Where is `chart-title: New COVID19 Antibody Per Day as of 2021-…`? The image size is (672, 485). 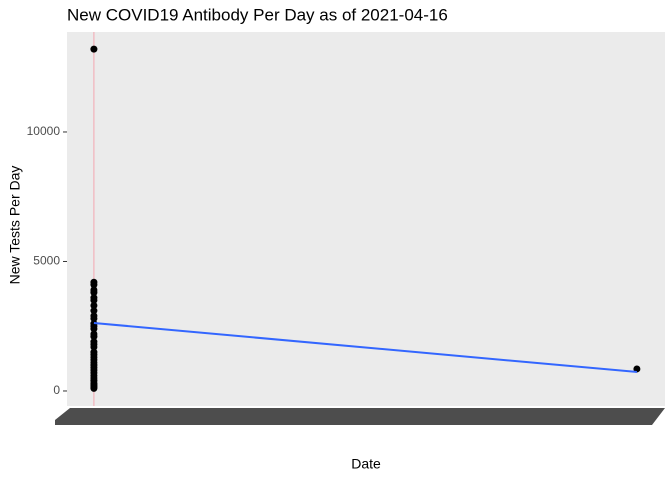 chart-title: New COVID19 Antibody Per Day as of 2021-… is located at coordinates (257, 14).